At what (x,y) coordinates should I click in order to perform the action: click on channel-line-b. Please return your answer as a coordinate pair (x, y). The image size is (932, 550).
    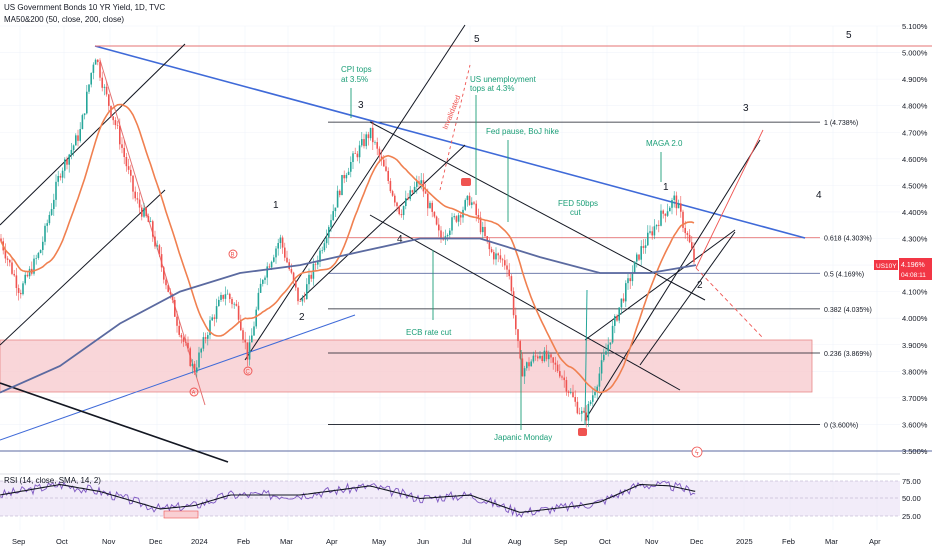
    Looking at the image, I should click on (83, 267).